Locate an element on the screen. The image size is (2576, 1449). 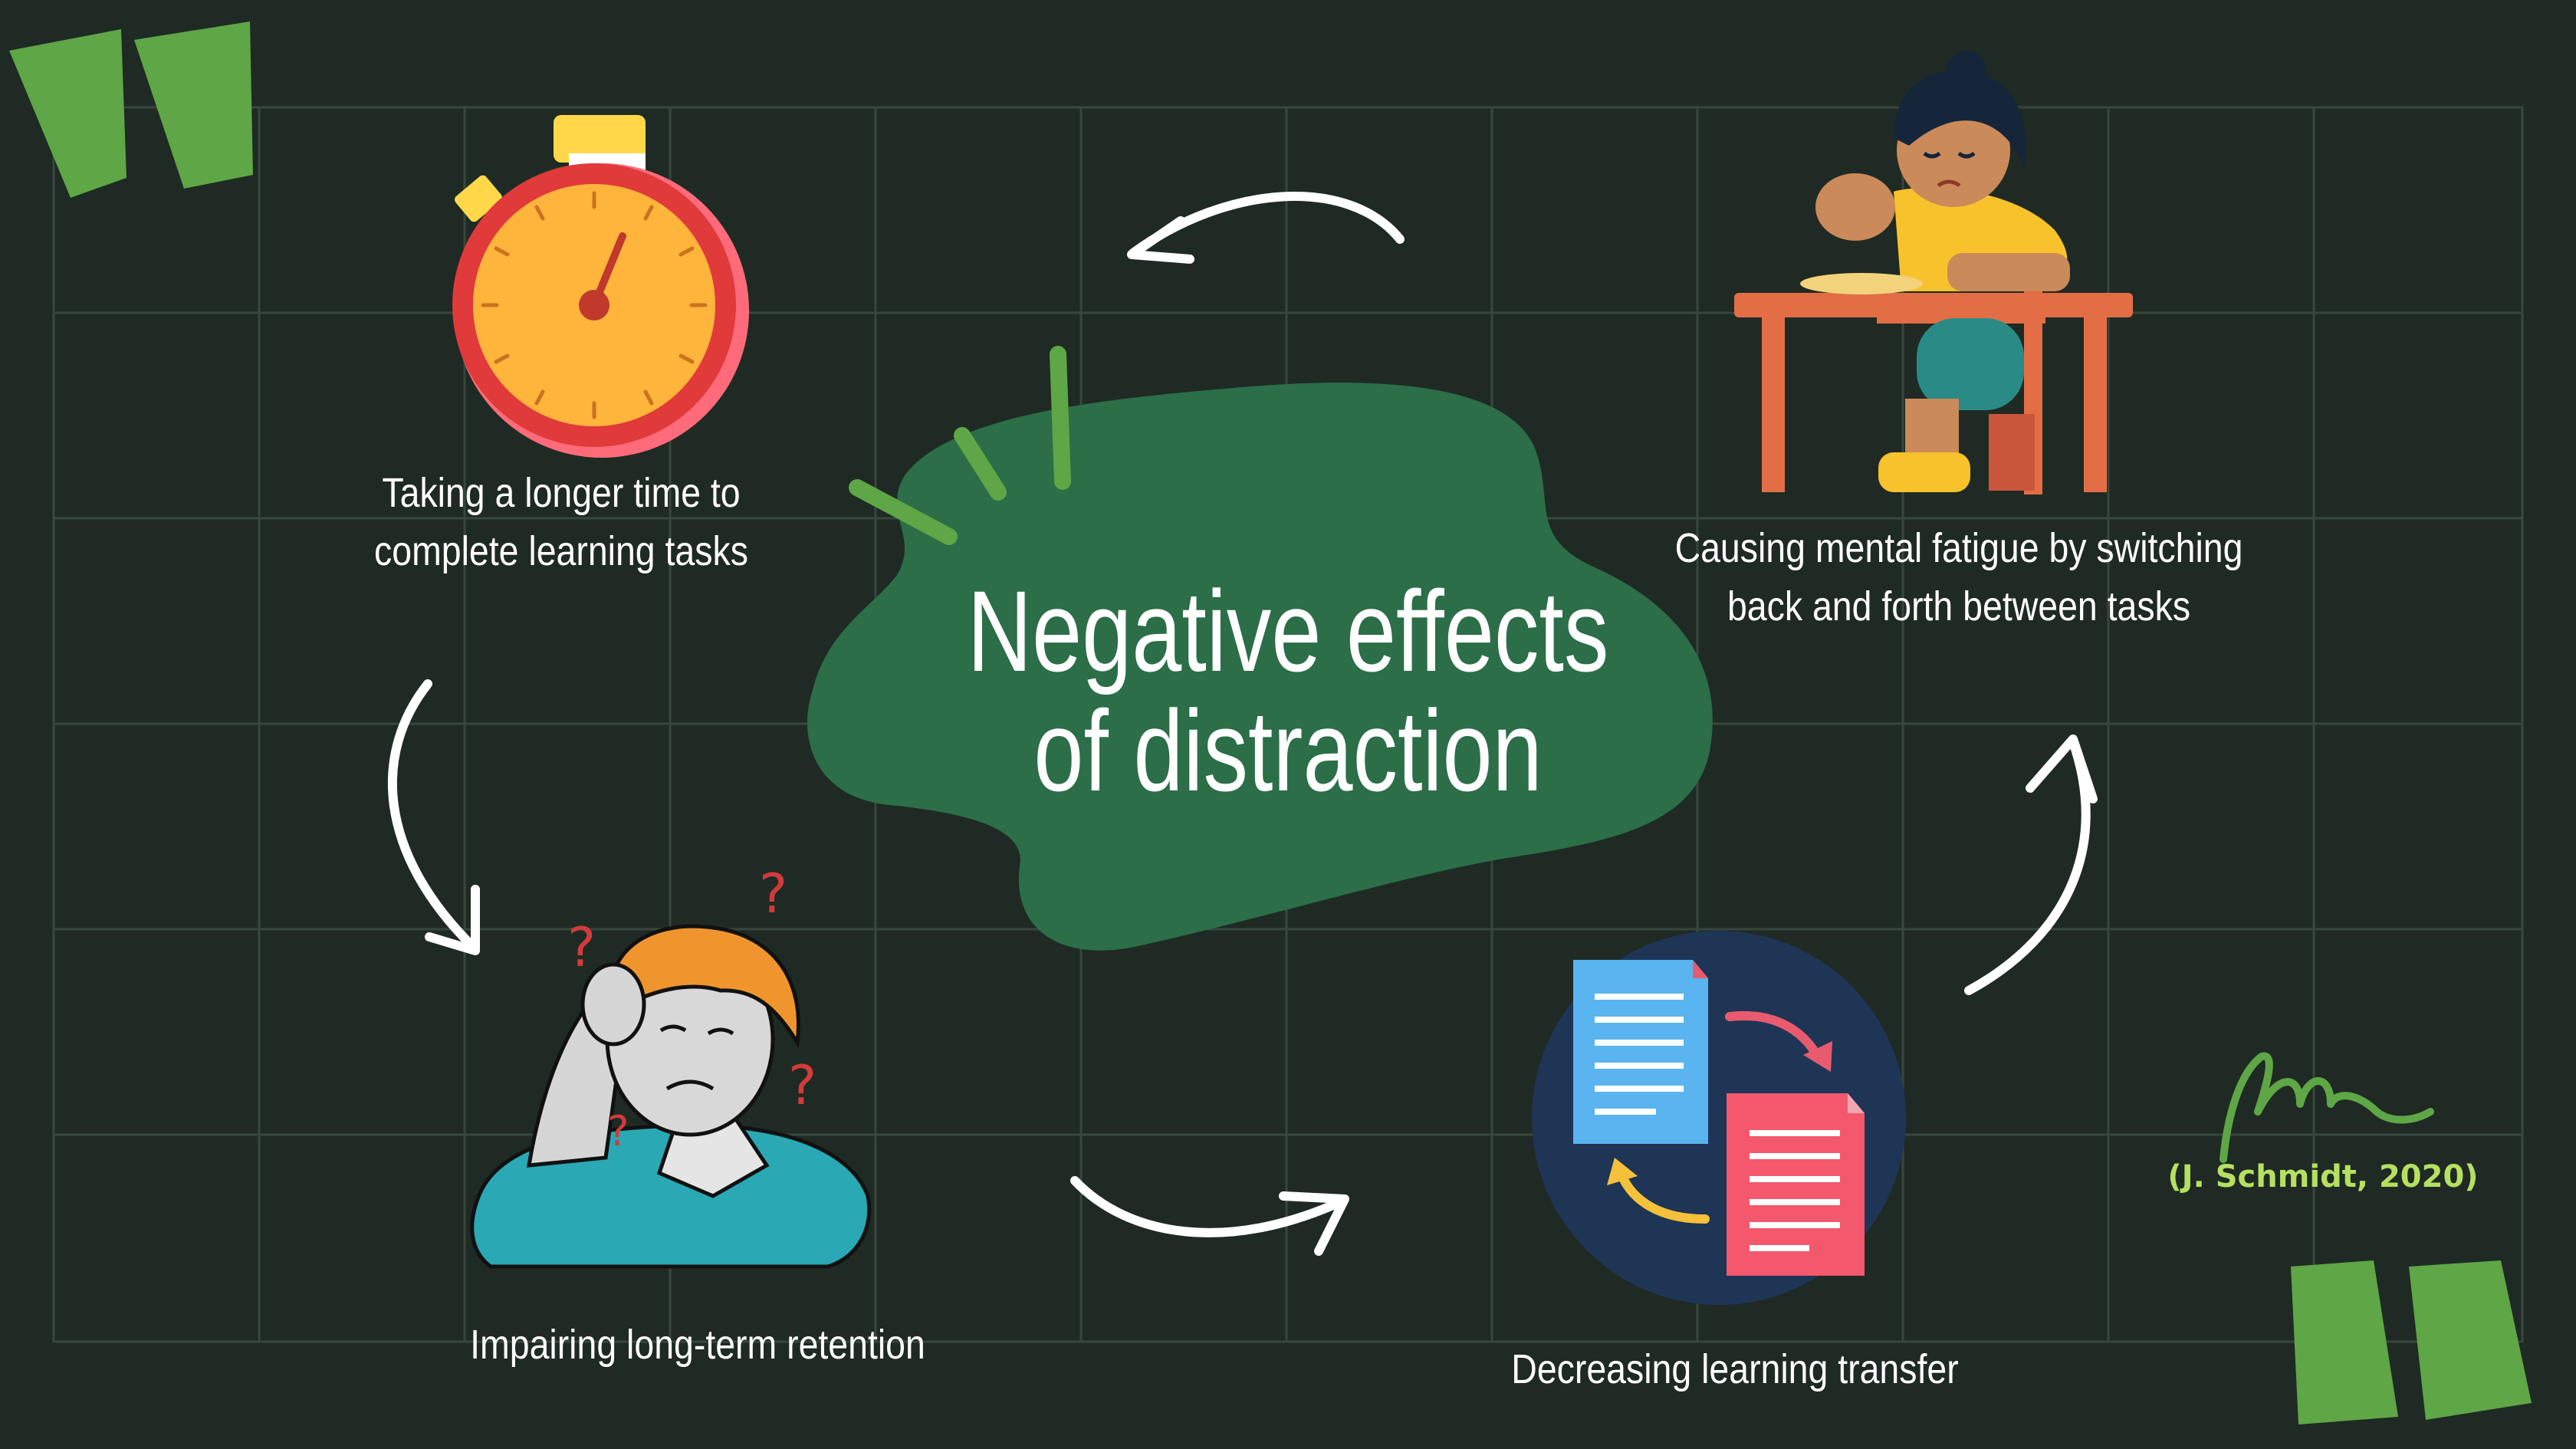
effect-label-learning-transfer: Decreasing learning transfer is located at coordinates (1735, 1369).